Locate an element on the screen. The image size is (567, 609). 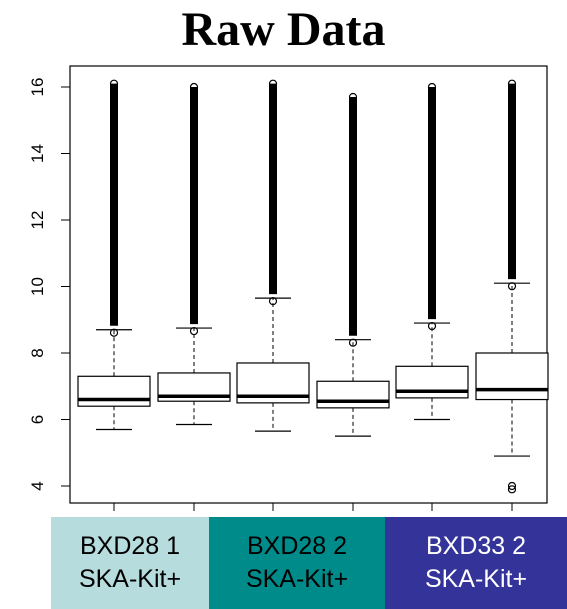
y-tick-label: 16 is located at coordinates (37, 87).